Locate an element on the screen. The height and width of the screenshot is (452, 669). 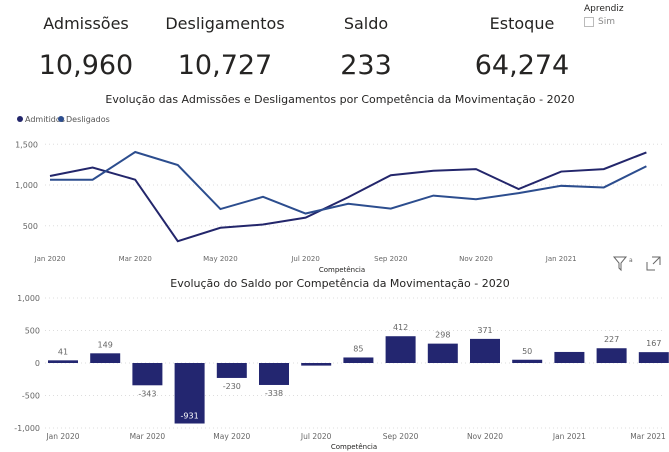
data-label: 50 is located at coordinates (527, 351).